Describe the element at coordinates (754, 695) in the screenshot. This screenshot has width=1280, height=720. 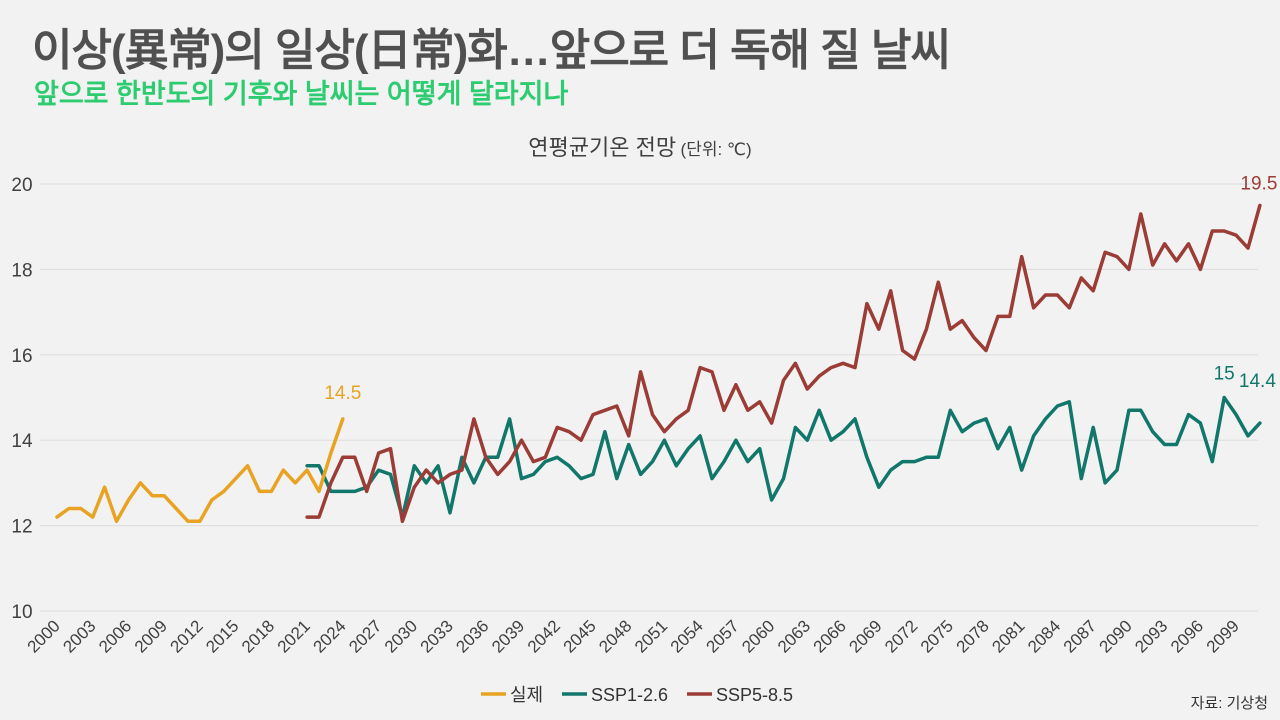
I see `legend-label-ssp585: SSP5-8.5` at that location.